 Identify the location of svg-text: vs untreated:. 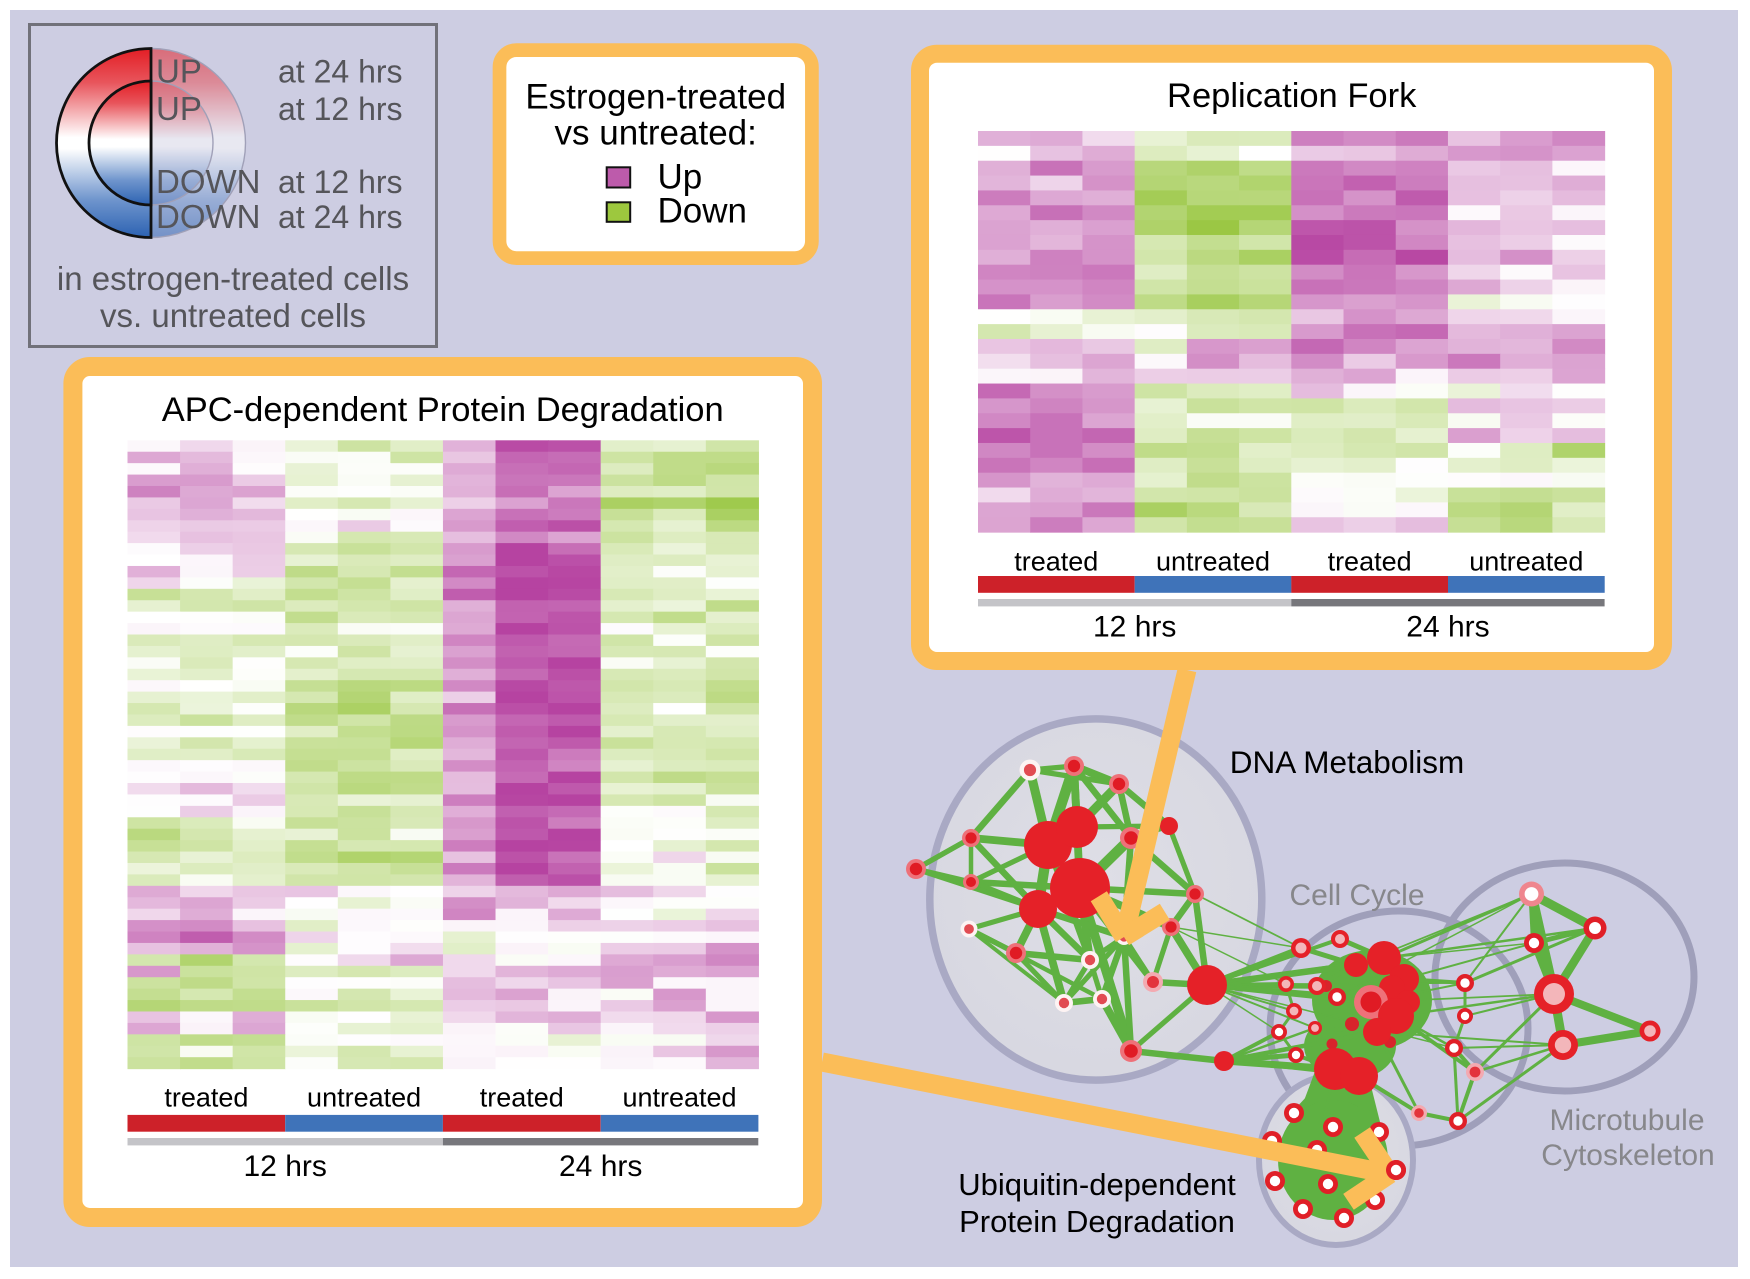
(656, 133).